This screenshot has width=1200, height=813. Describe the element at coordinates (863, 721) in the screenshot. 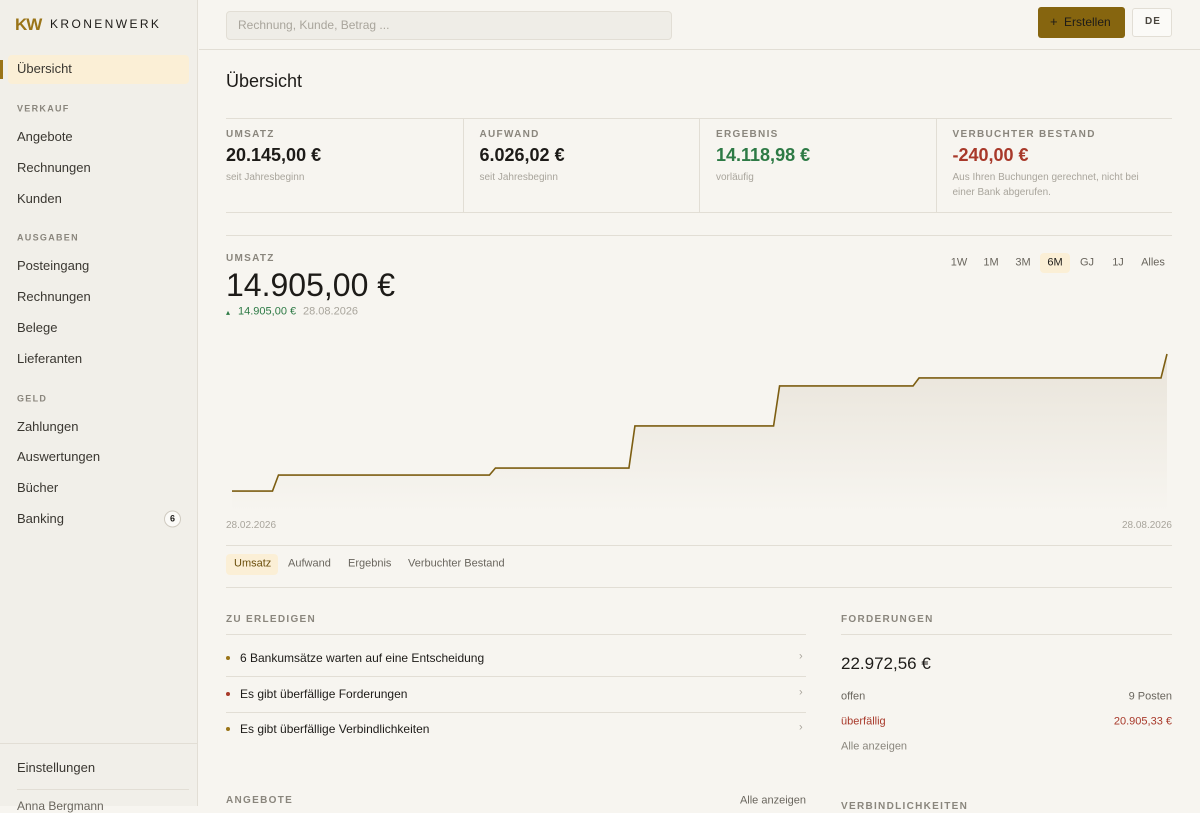

I see `overdue-label: überfällig` at that location.